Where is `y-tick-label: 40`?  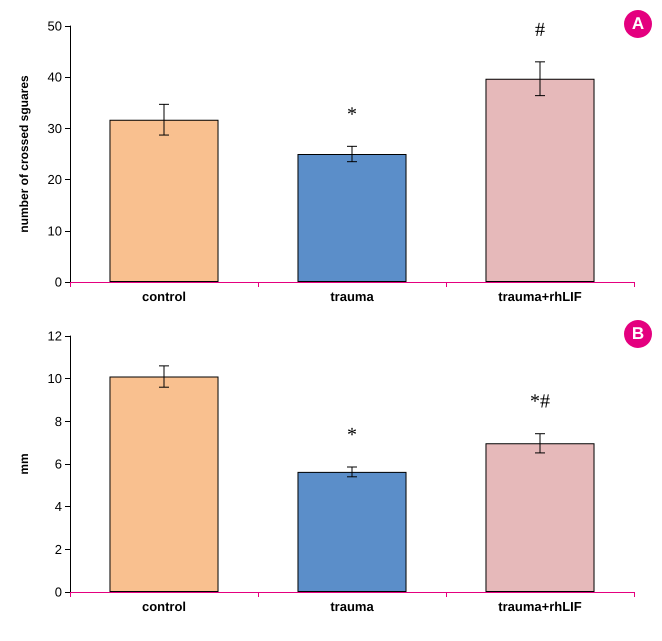 y-tick-label: 40 is located at coordinates (55, 77).